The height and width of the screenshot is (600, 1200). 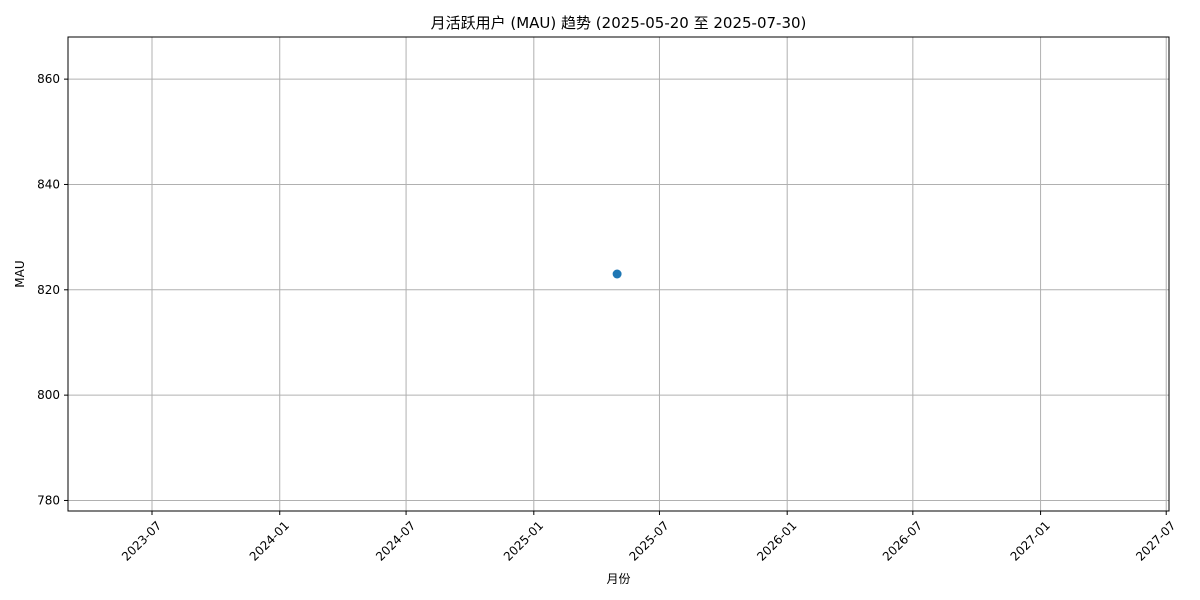 I want to click on chart-title: 月活跃用户 (MAU) 趋势 (2025-05-20 至 2025-07-30), so click(x=619, y=23).